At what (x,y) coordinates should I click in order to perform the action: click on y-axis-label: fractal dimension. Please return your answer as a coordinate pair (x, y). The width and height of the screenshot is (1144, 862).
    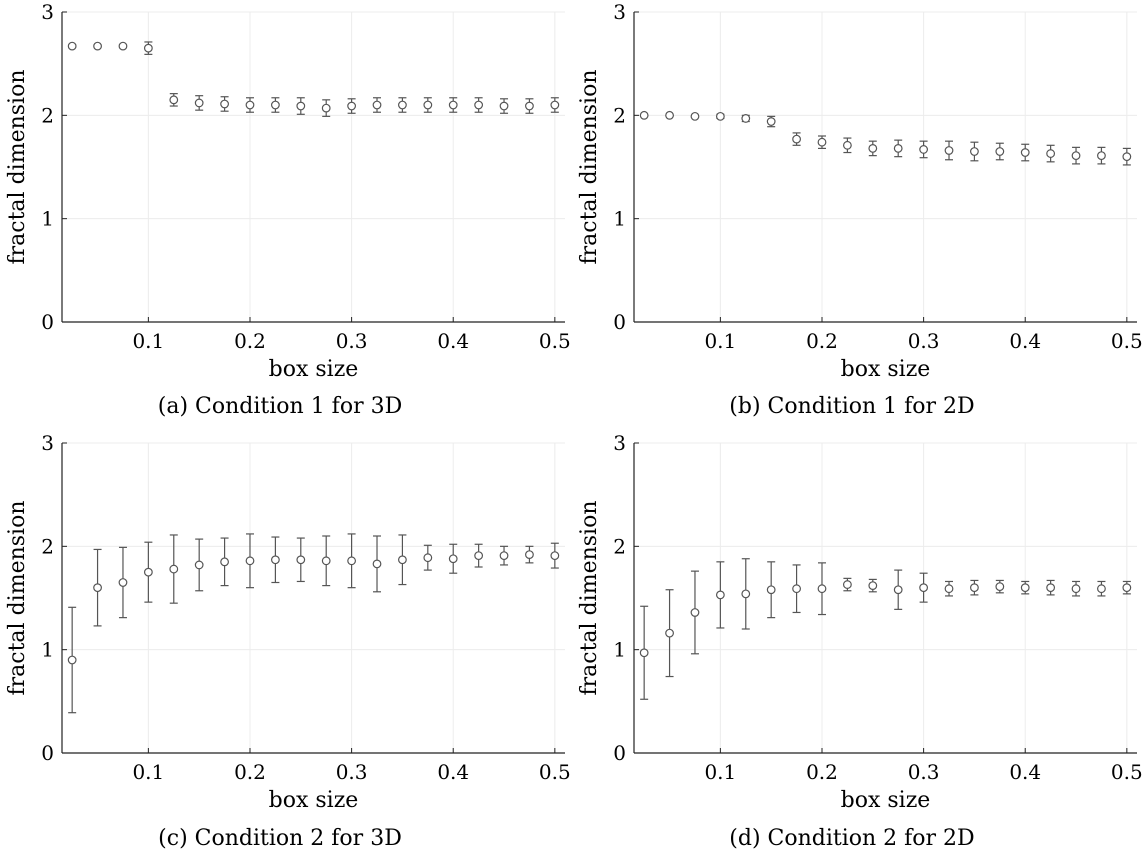
    Looking at the image, I should click on (589, 167).